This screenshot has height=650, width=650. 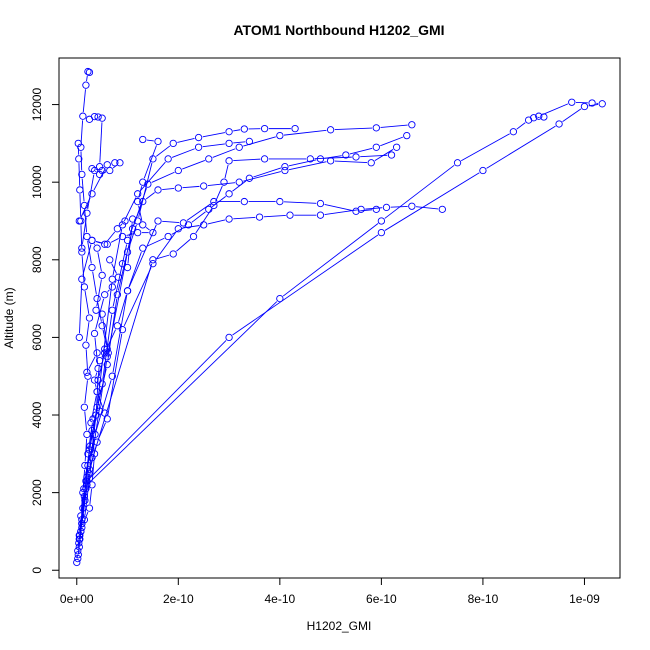 What do you see at coordinates (338, 30) in the screenshot?
I see `chart-title: ATOM1 Northbound H1202_GMI` at bounding box center [338, 30].